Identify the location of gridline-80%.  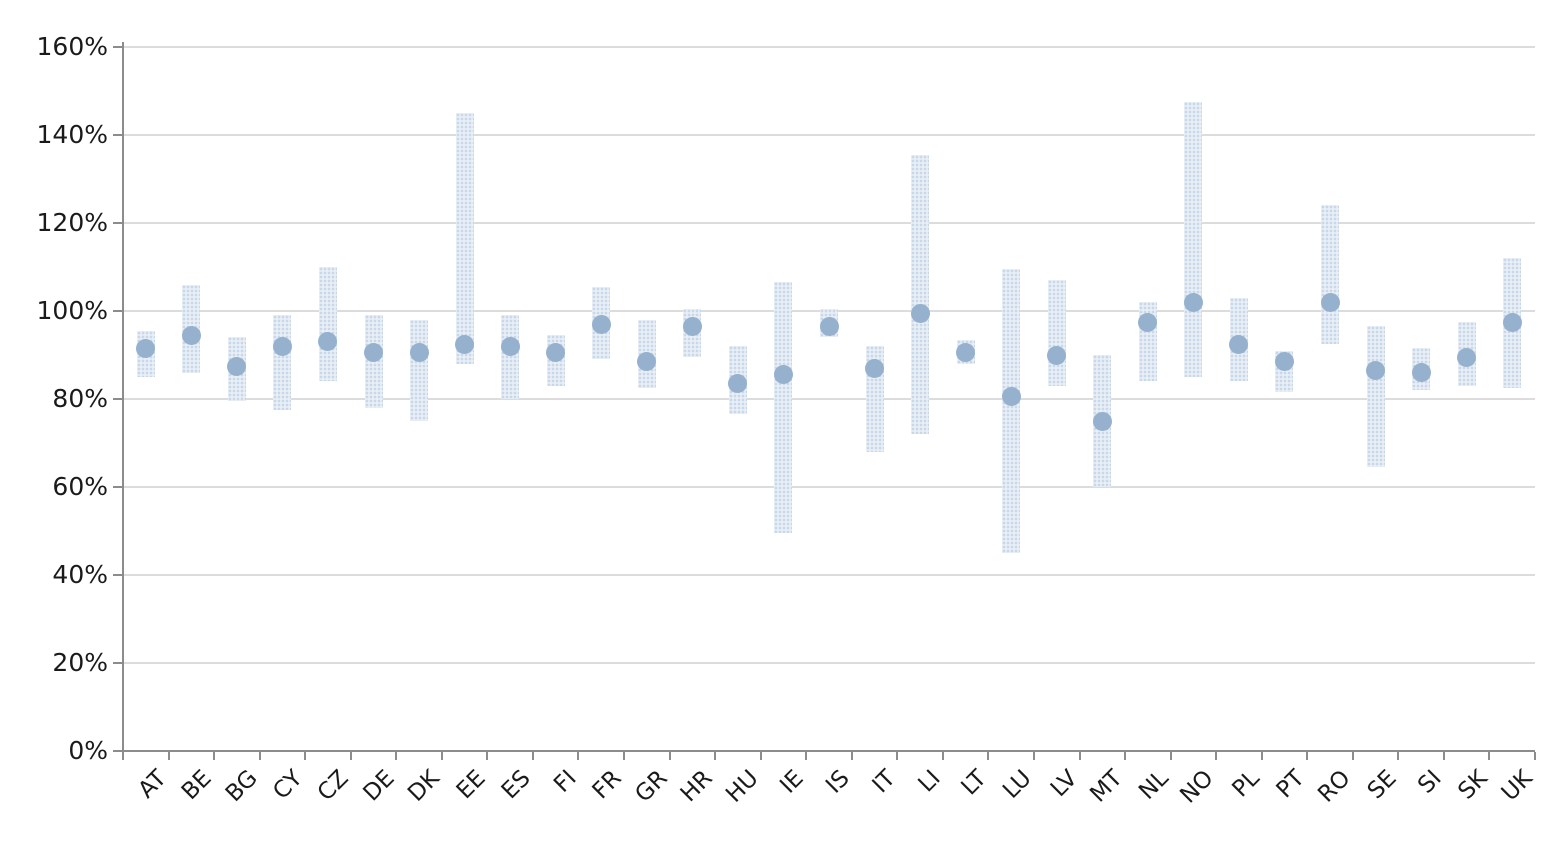
(829, 399).